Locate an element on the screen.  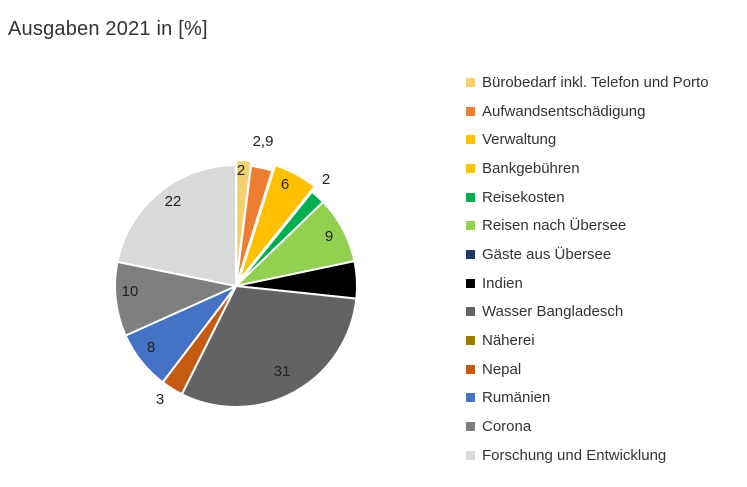
slice-data-label: 10 is located at coordinates (130, 291).